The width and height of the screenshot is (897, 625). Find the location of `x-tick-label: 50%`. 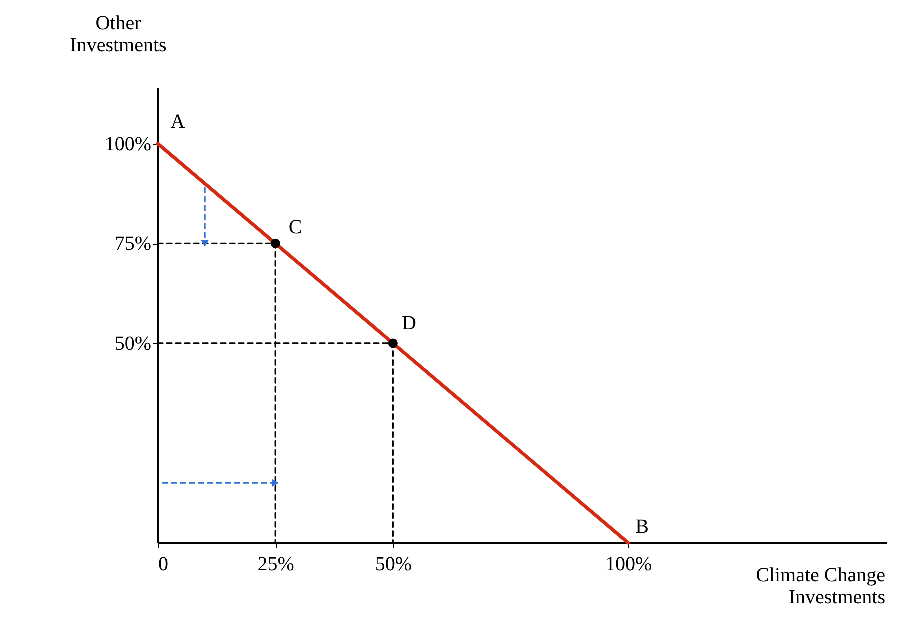

x-tick-label: 50% is located at coordinates (393, 565).